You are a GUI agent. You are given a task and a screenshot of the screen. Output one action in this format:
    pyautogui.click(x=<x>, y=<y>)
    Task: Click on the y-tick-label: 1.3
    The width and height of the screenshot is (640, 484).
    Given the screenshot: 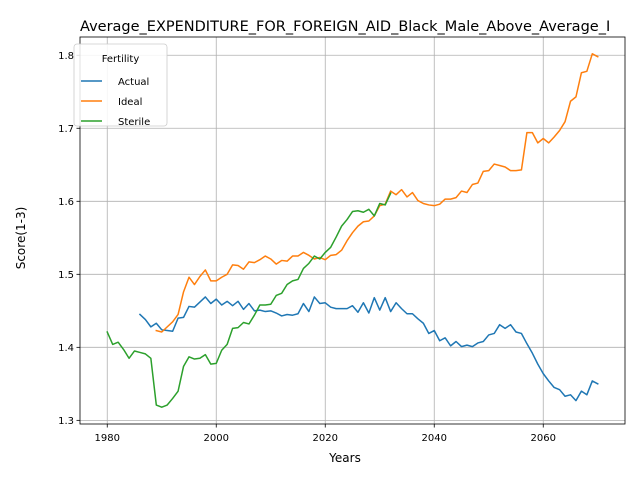 What is the action you would take?
    pyautogui.click(x=66, y=421)
    